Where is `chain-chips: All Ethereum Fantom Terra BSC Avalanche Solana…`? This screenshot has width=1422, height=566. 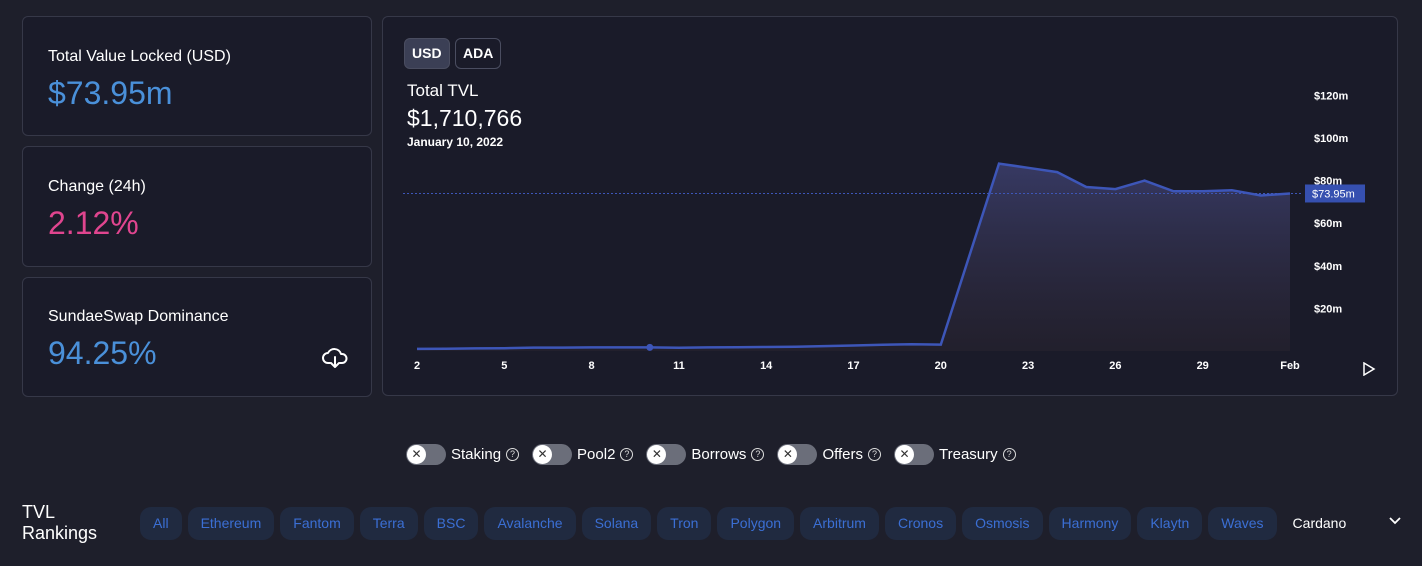
chain-chips: All Ethereum Fantom Terra BSC Avalanche Solana… is located at coordinates (746, 523).